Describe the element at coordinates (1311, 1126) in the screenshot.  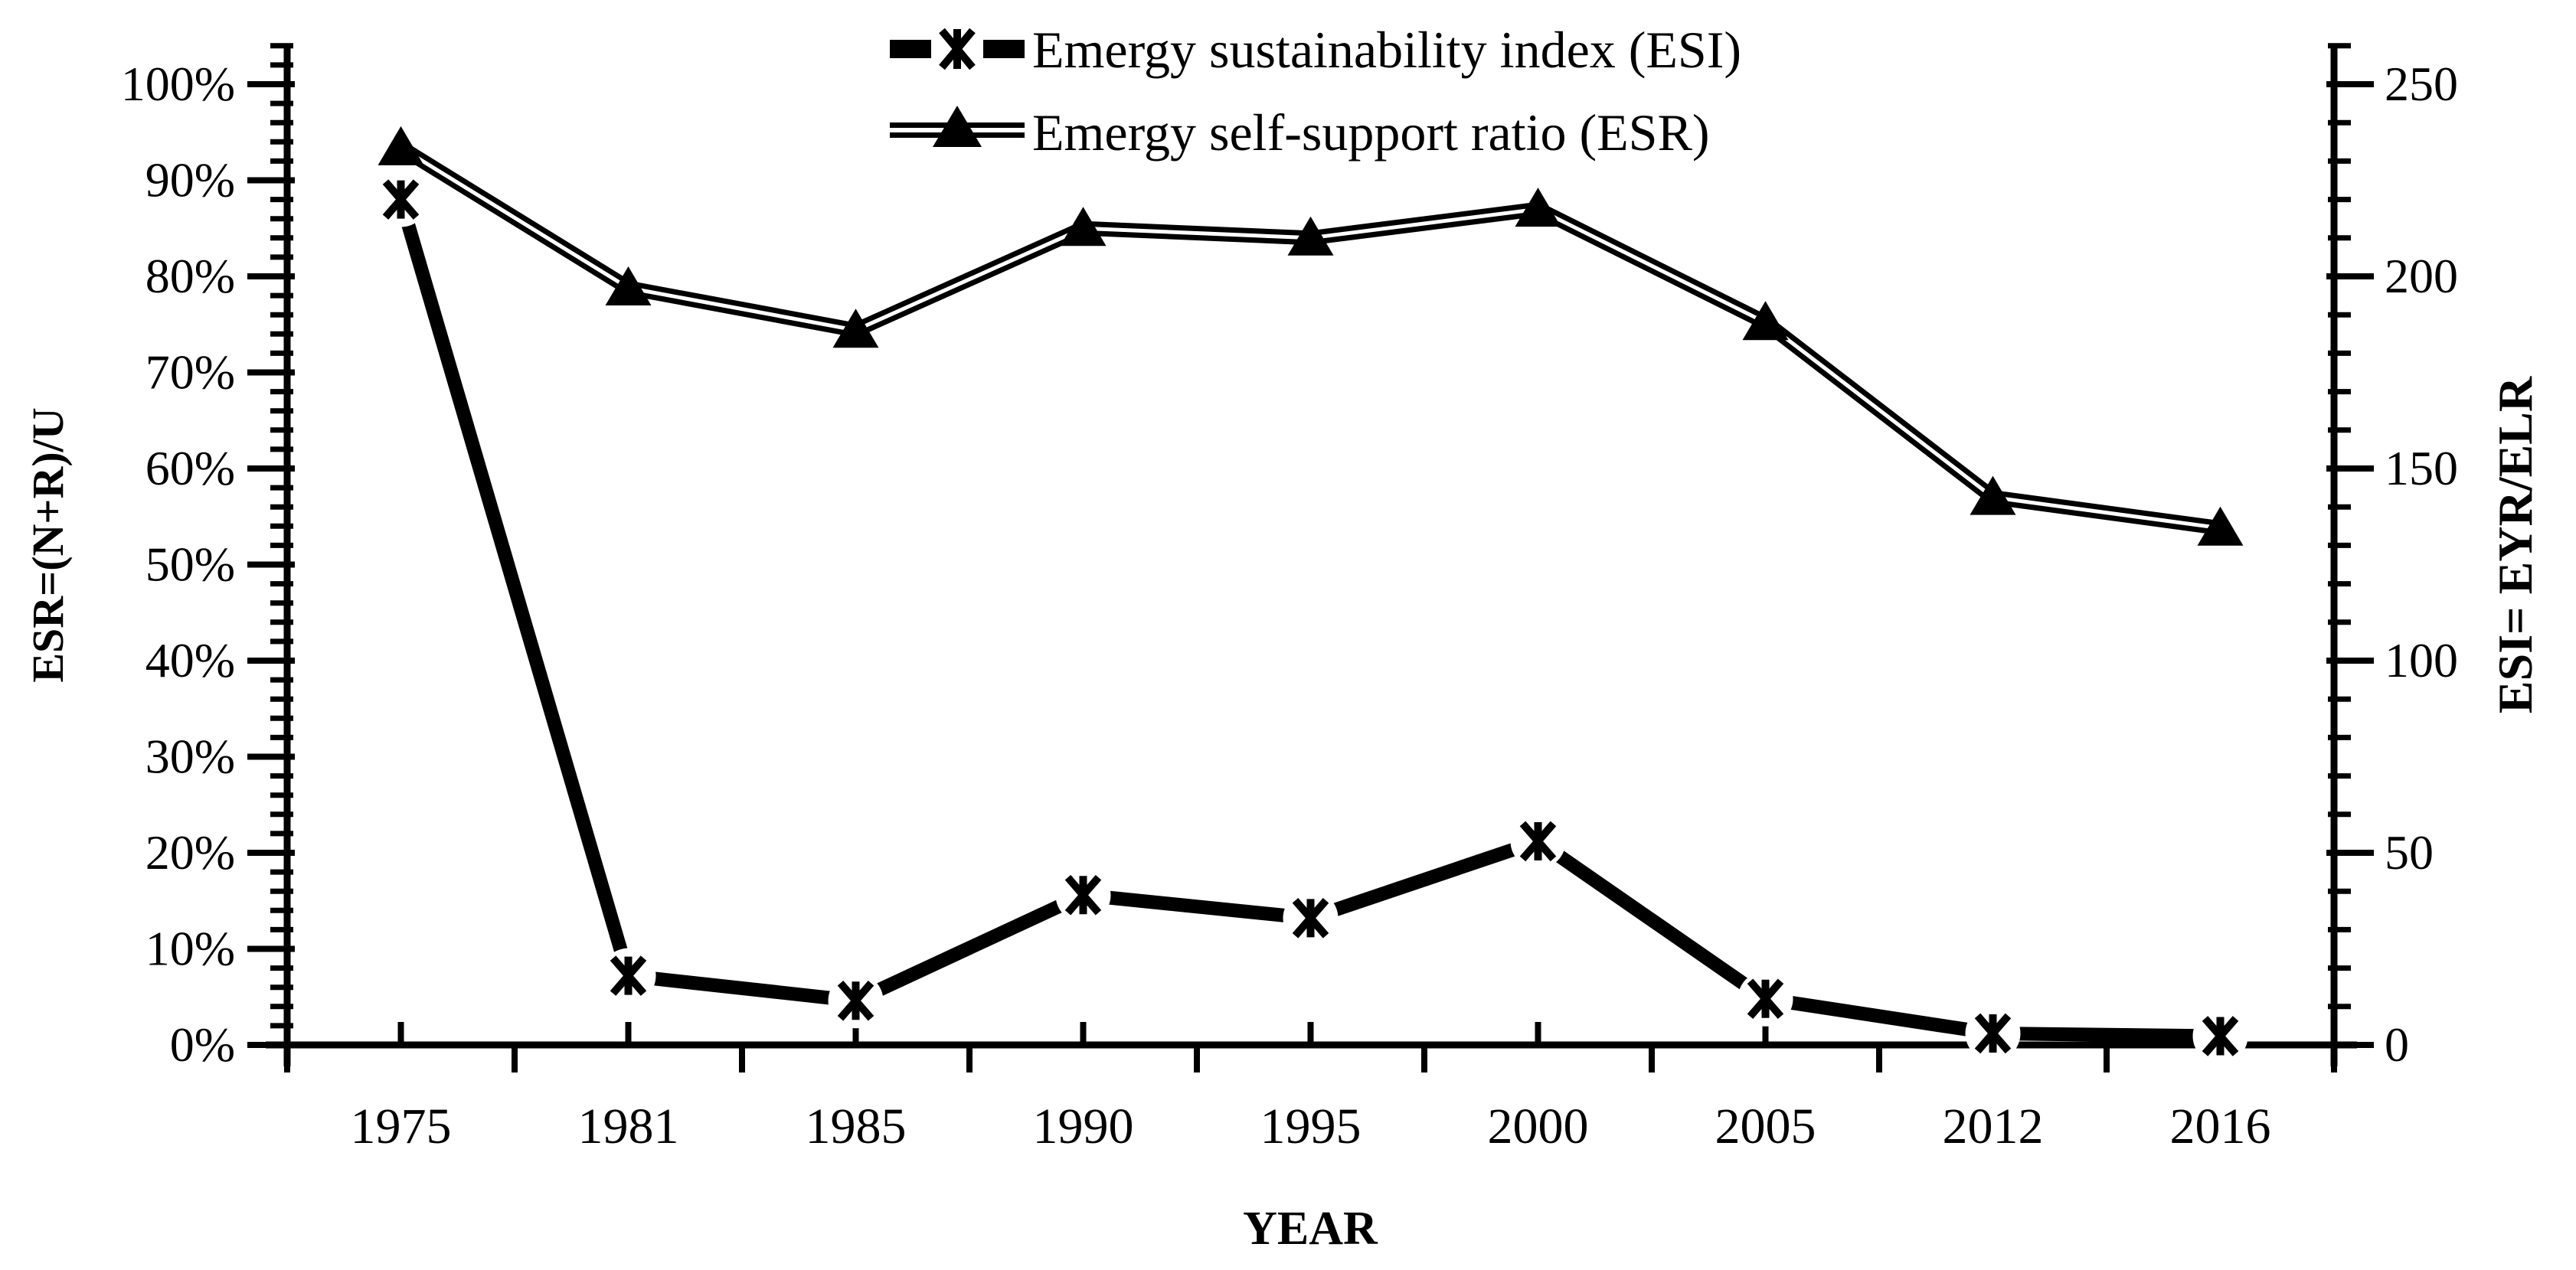
I see `x-axis-year-label: 1995` at that location.